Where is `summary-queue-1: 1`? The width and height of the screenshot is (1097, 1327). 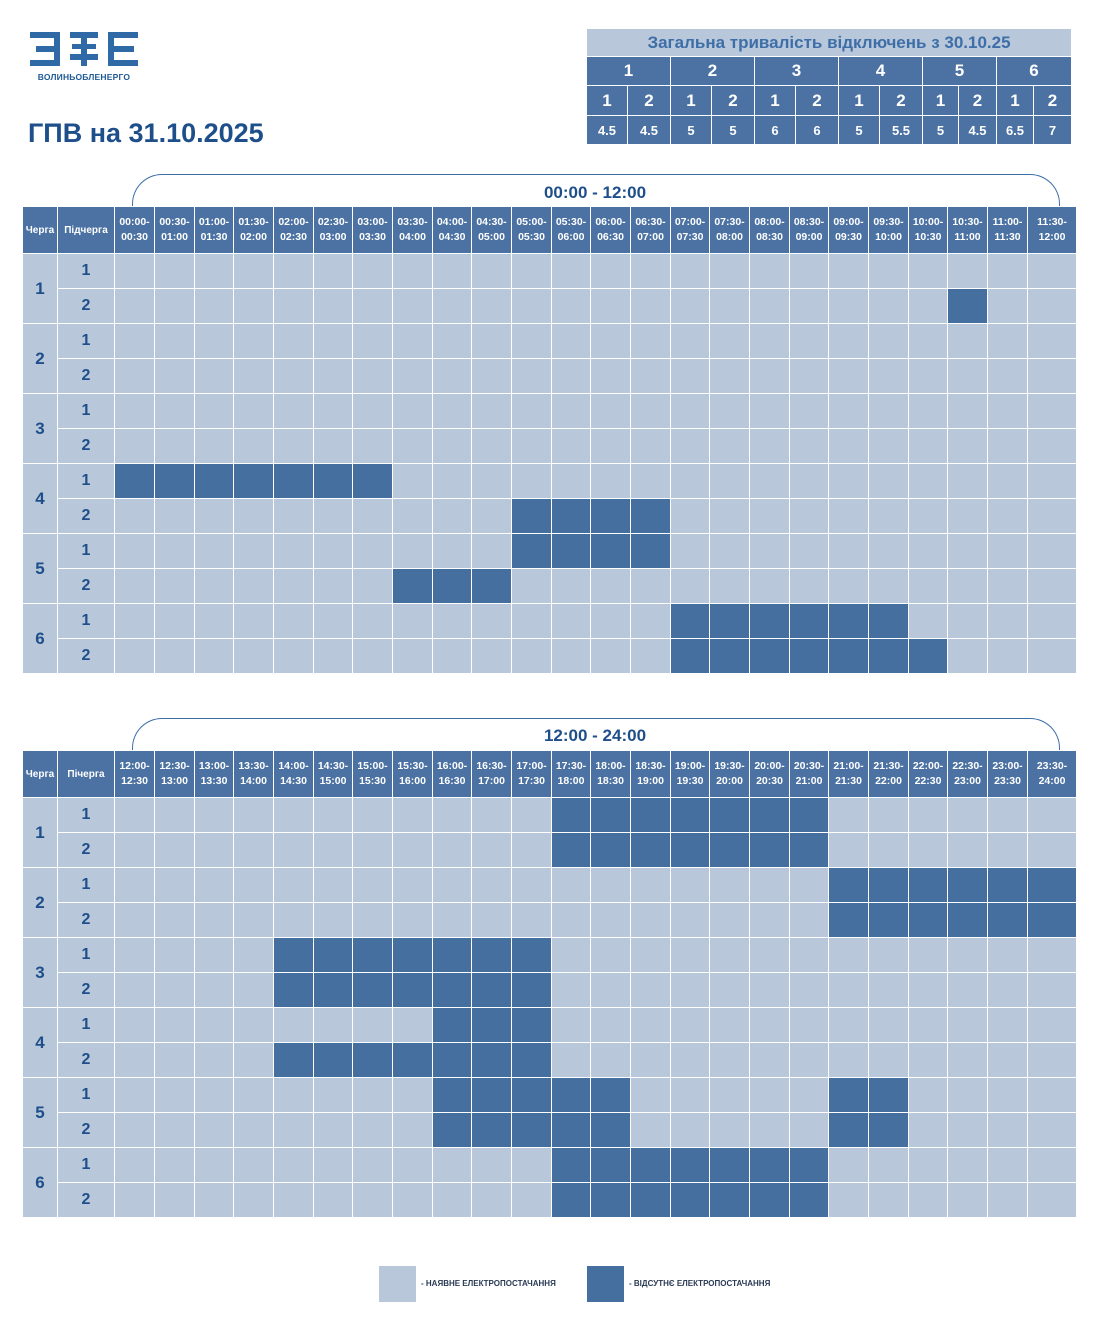 summary-queue-1: 1 is located at coordinates (628, 71).